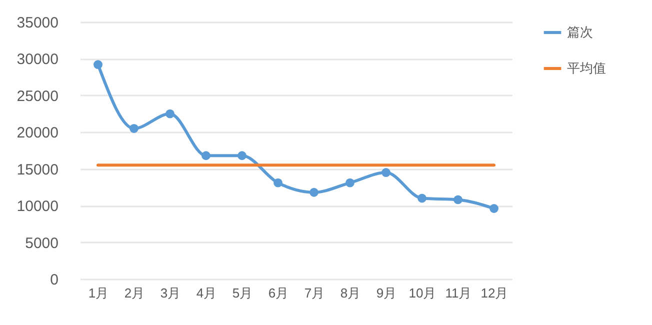 The image size is (652, 325). Describe the element at coordinates (314, 293) in the screenshot. I see `x-tick-label: 7月` at that location.